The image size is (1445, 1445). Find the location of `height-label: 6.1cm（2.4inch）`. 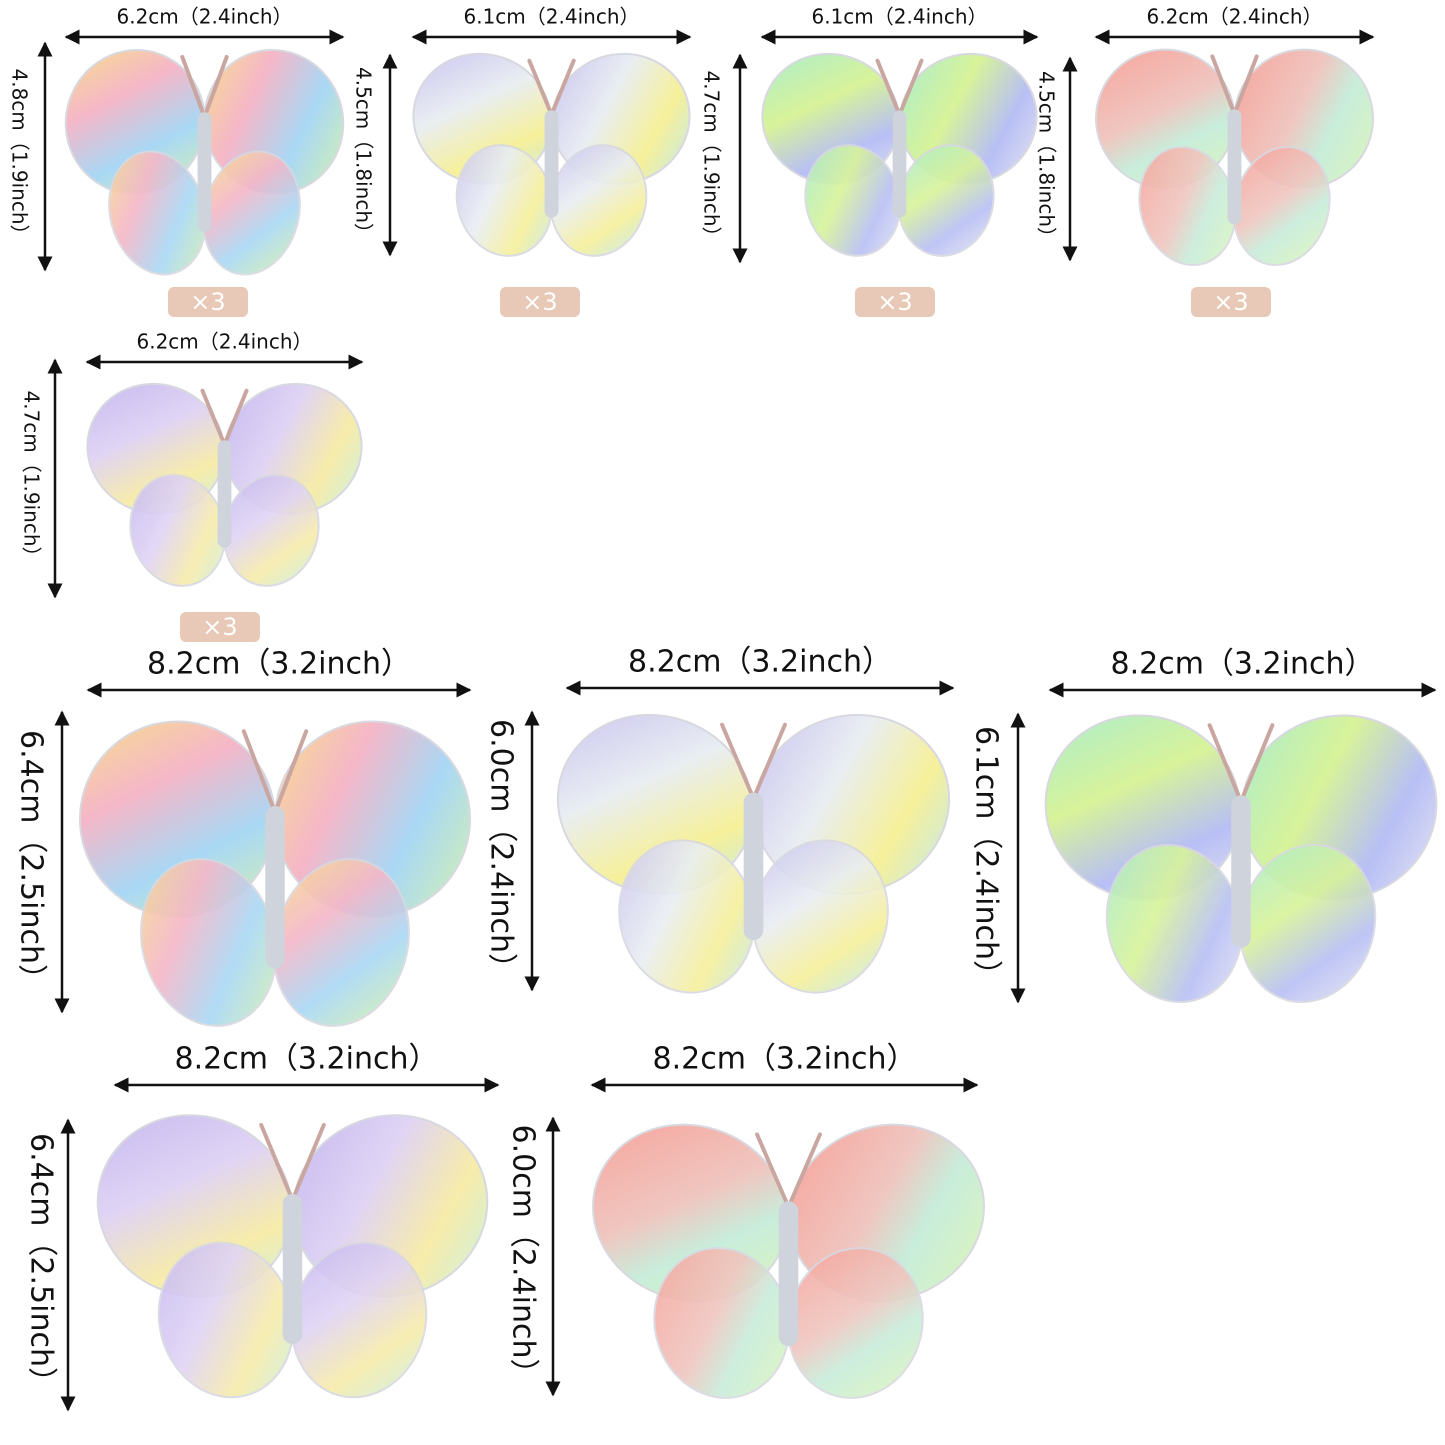

height-label: 6.1cm（2.4inch） is located at coordinates (986, 858).